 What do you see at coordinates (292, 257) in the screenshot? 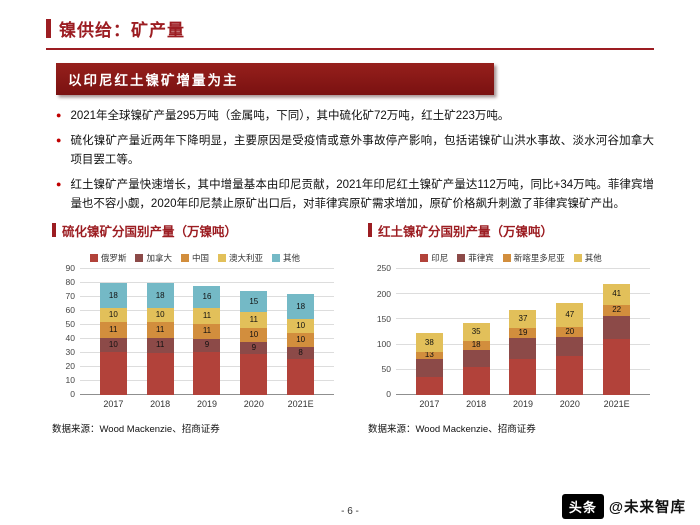
I see `legend-label: 其他` at bounding box center [292, 257].